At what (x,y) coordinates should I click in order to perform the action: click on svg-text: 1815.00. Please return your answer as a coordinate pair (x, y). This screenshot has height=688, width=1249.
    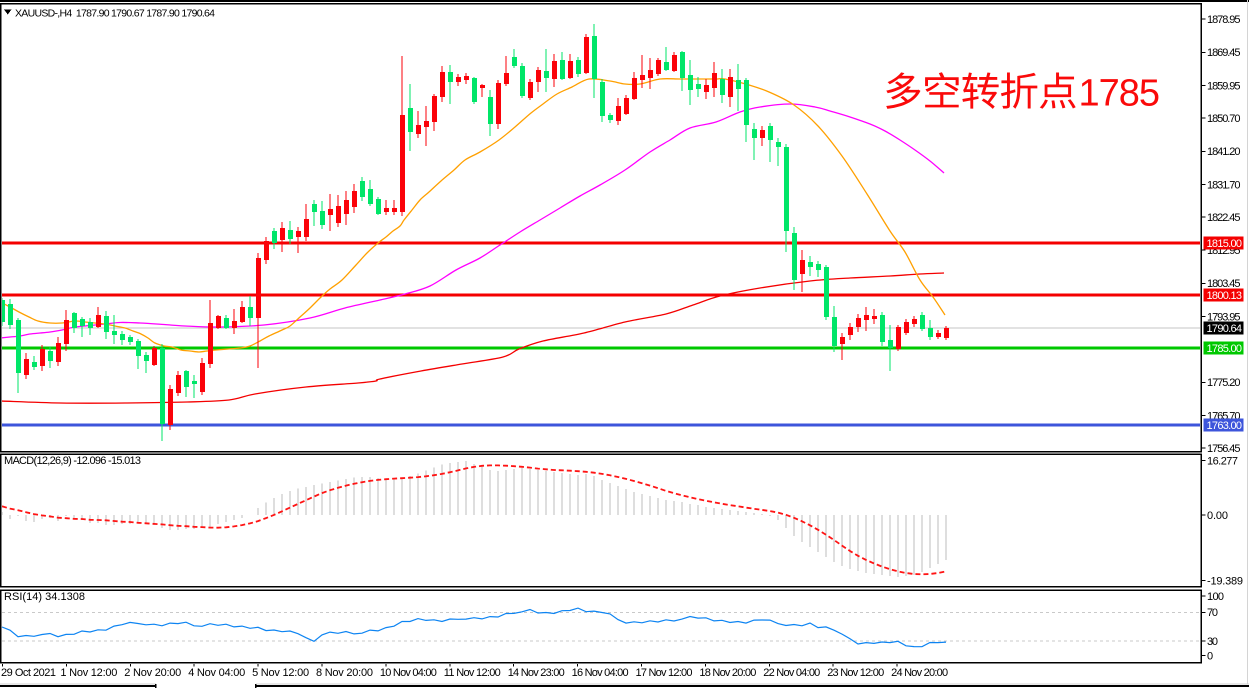
    Looking at the image, I should click on (1225, 244).